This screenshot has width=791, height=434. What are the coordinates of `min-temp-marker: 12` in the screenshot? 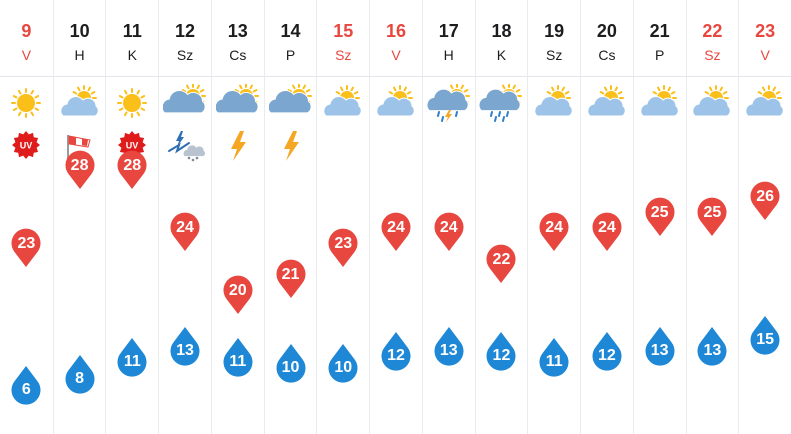 It's located at (501, 351).